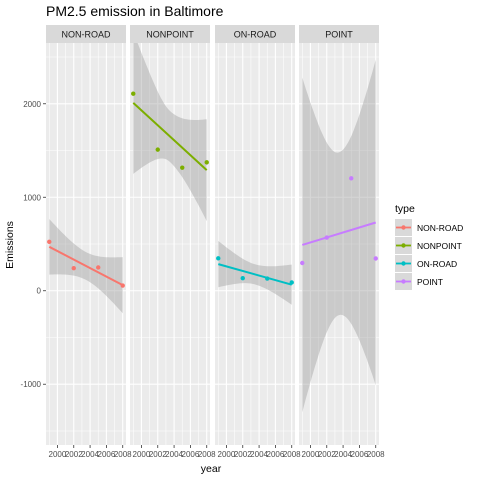 This screenshot has width=480, height=480. I want to click on x-axis-title: year, so click(211, 469).